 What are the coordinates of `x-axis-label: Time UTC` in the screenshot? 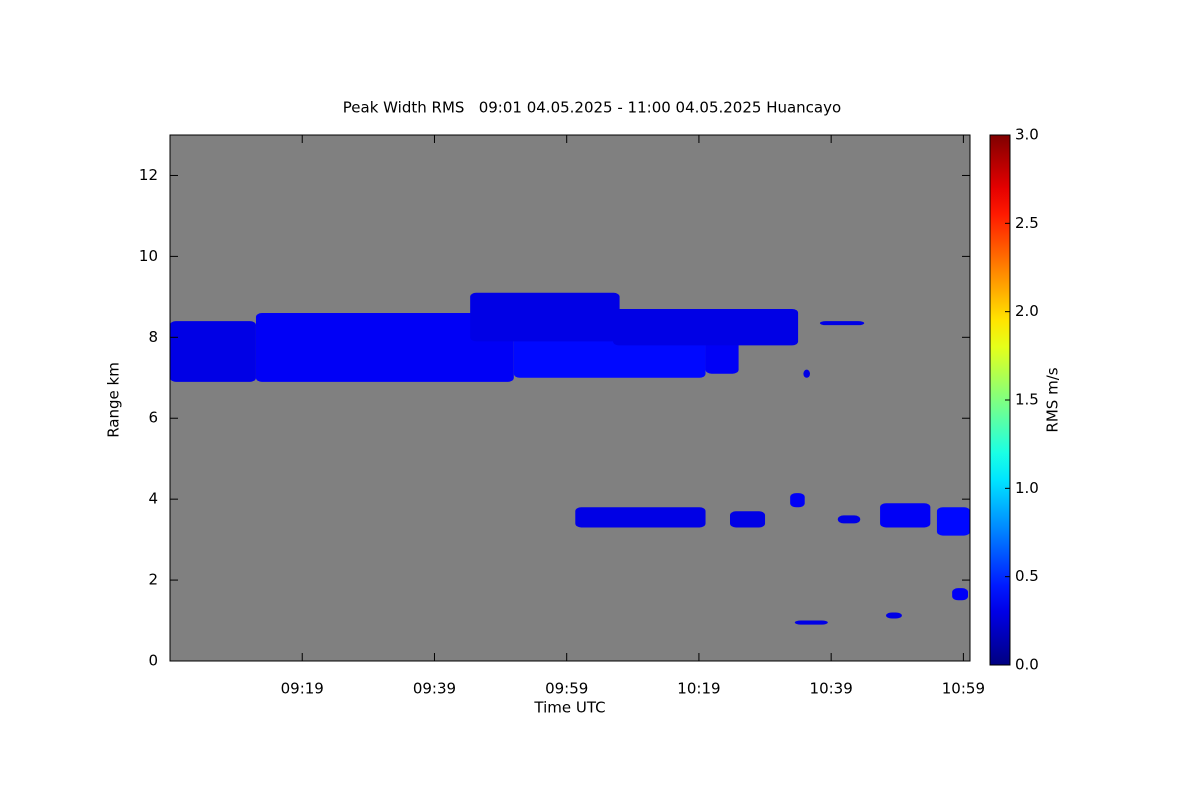 It's located at (569, 708).